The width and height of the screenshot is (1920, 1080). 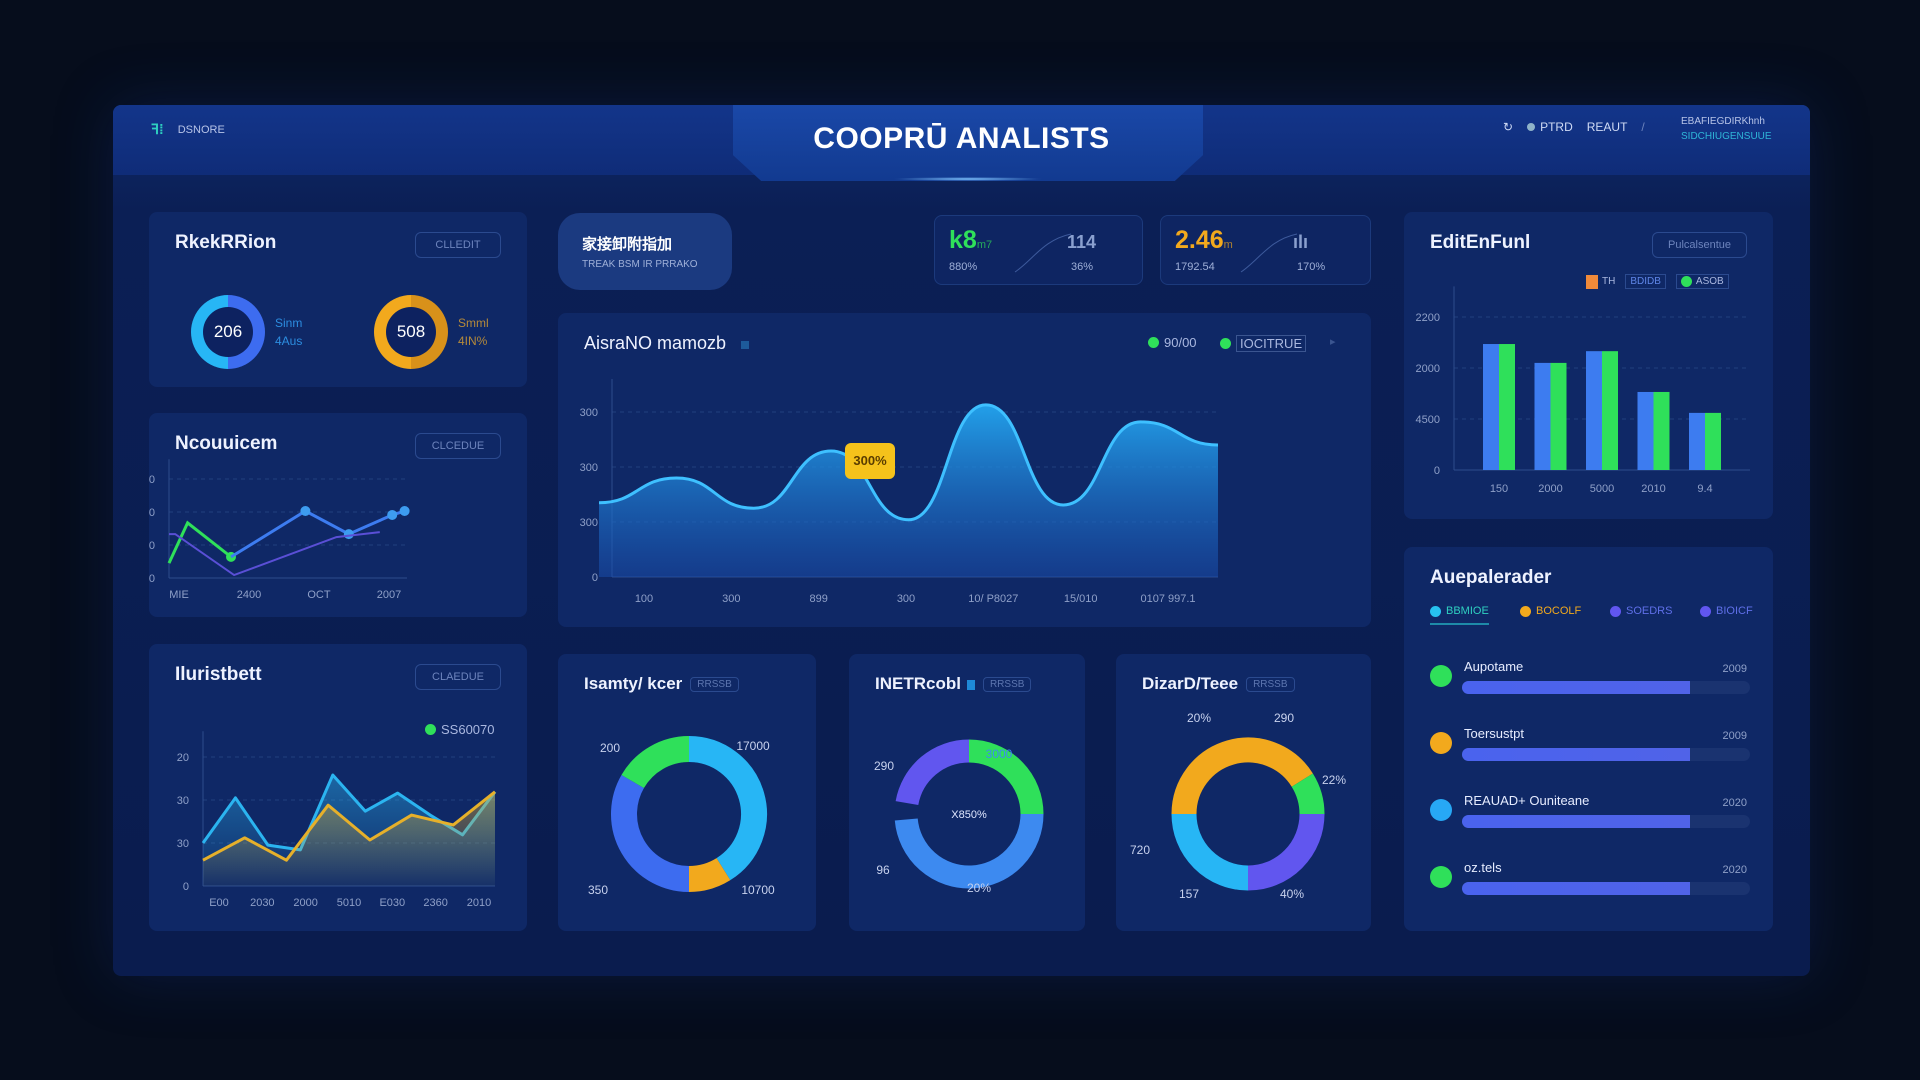 What do you see at coordinates (1699, 245) in the screenshot?
I see `panel-button: Pulcalsentue` at bounding box center [1699, 245].